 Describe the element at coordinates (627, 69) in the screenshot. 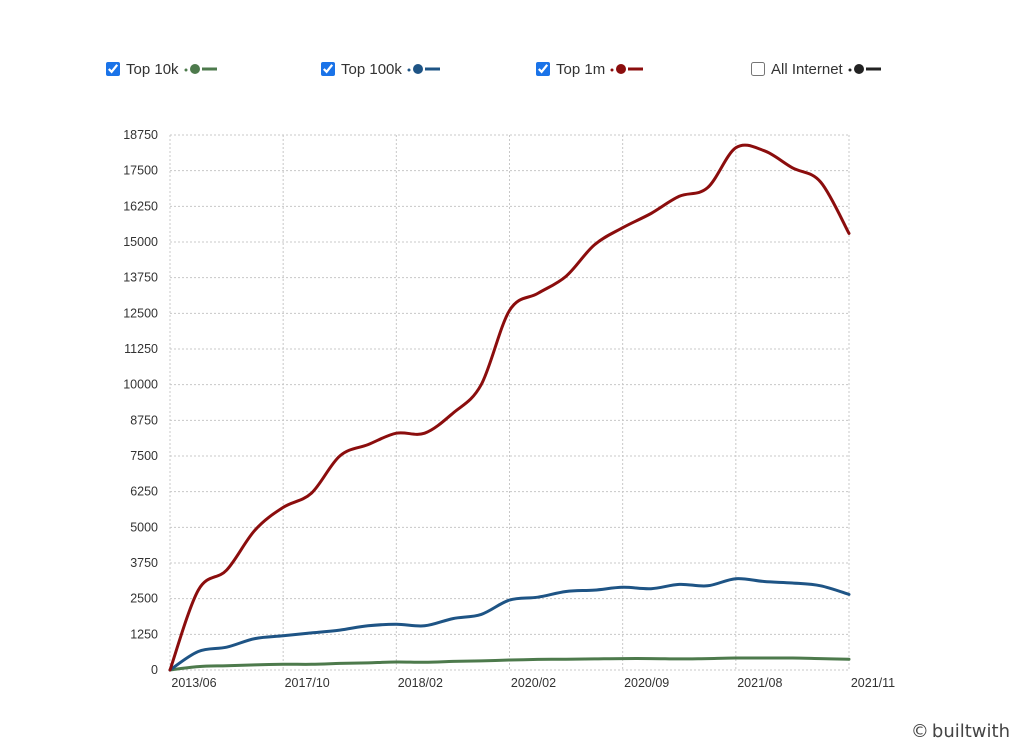

I see `legend-swatch-top-1m` at that location.